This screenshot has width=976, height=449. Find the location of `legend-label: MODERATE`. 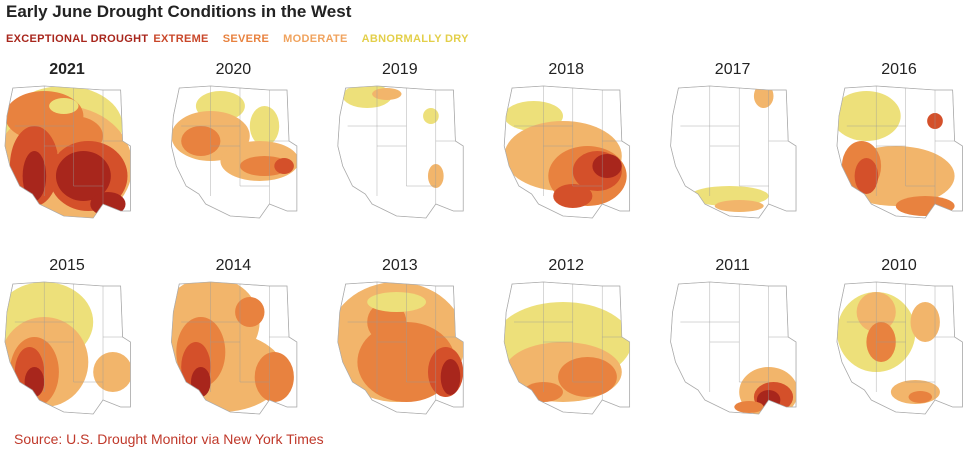

legend-label: MODERATE is located at coordinates (315, 39).